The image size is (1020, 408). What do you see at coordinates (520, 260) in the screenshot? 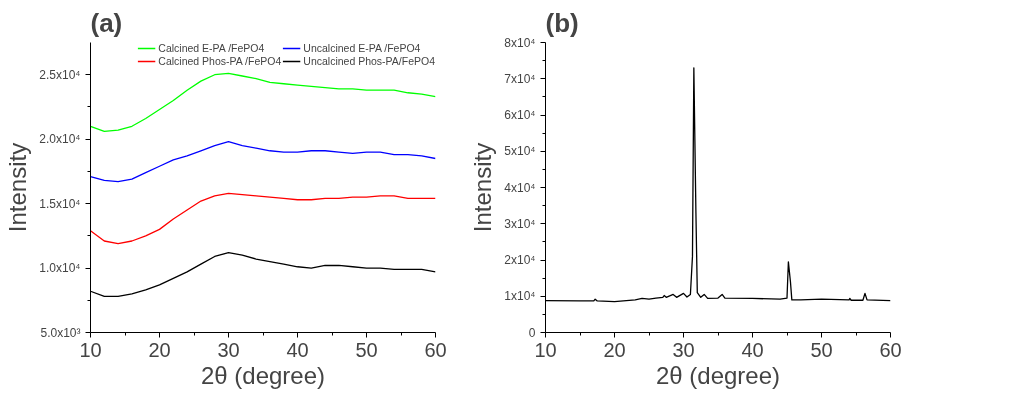
I see `y-tick-label: 2x10⁴` at bounding box center [520, 260].